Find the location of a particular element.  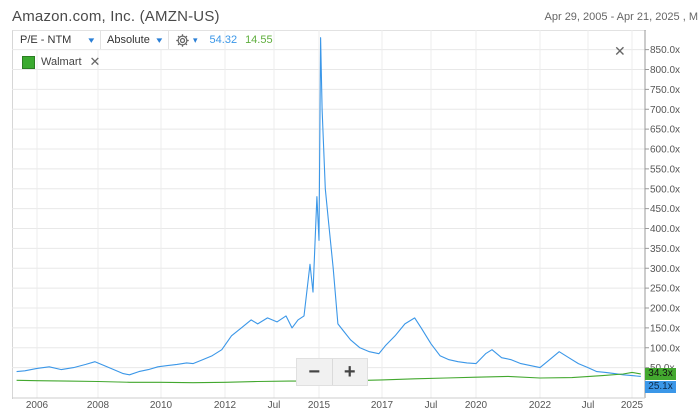

y-tick-label: 600.0x is located at coordinates (665, 150).